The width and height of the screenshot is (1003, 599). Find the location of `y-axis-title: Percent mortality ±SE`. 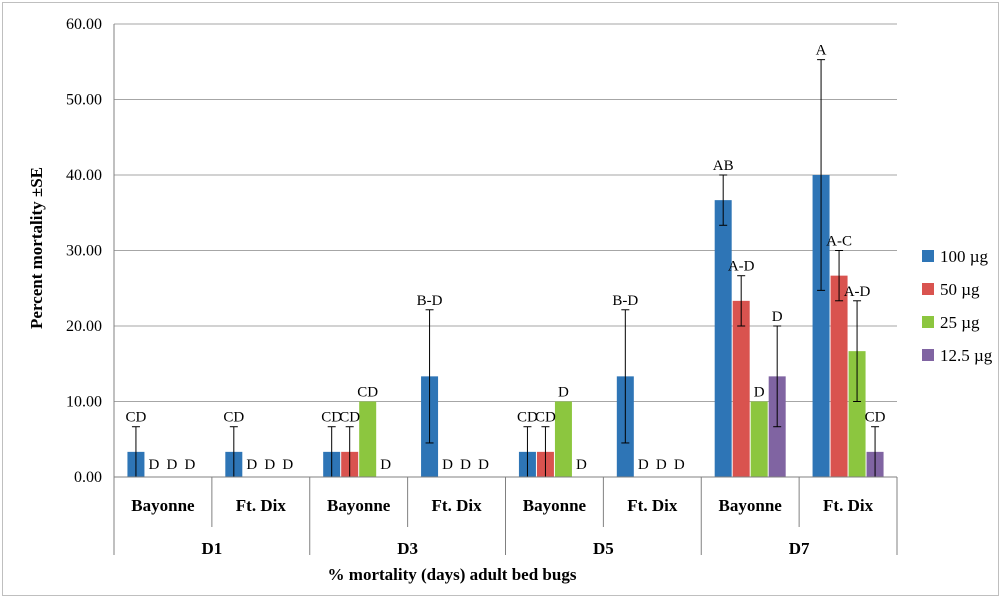

y-axis-title: Percent mortality ±SE is located at coordinates (36, 248).